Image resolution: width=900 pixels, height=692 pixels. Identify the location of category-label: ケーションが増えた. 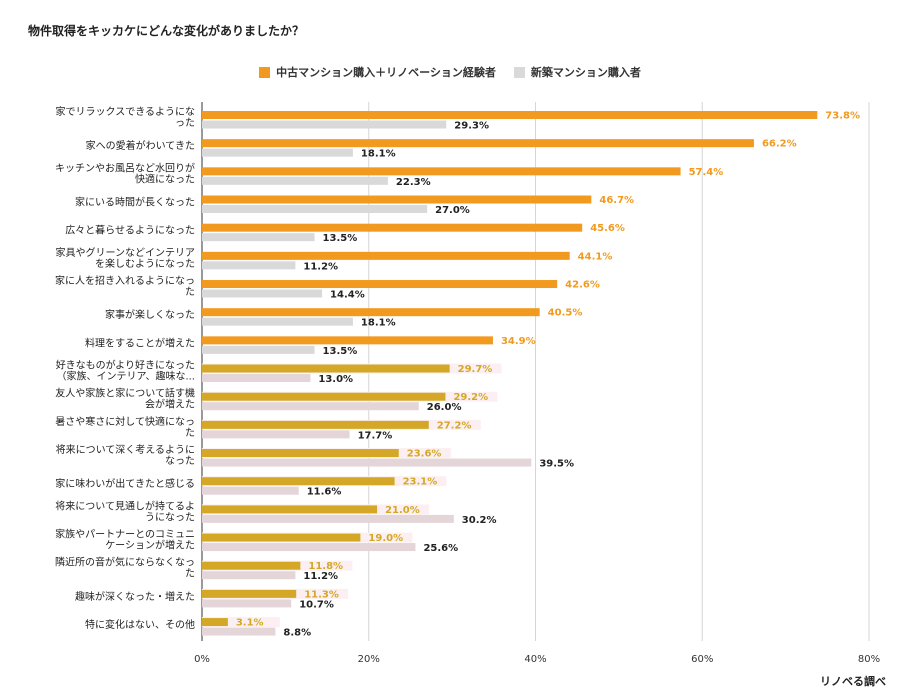
(150, 545).